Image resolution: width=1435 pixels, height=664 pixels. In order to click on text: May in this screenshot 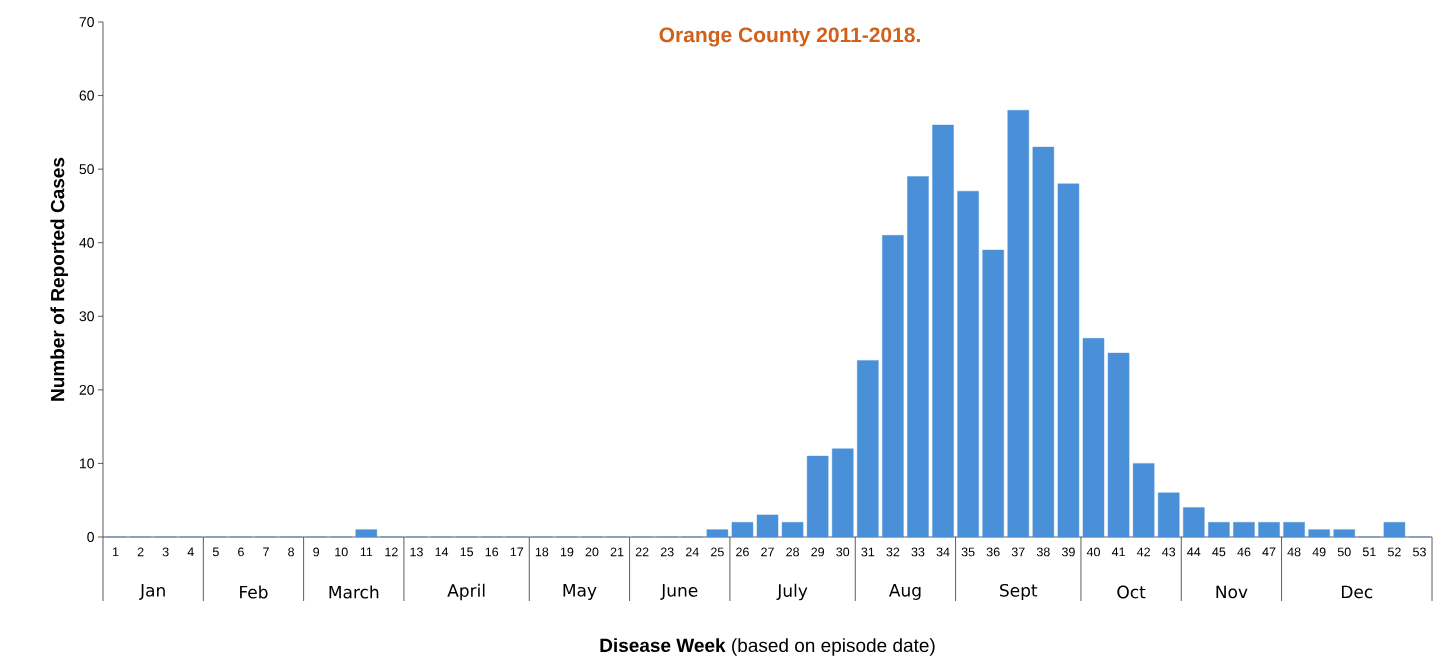, I will do `click(580, 592)`.